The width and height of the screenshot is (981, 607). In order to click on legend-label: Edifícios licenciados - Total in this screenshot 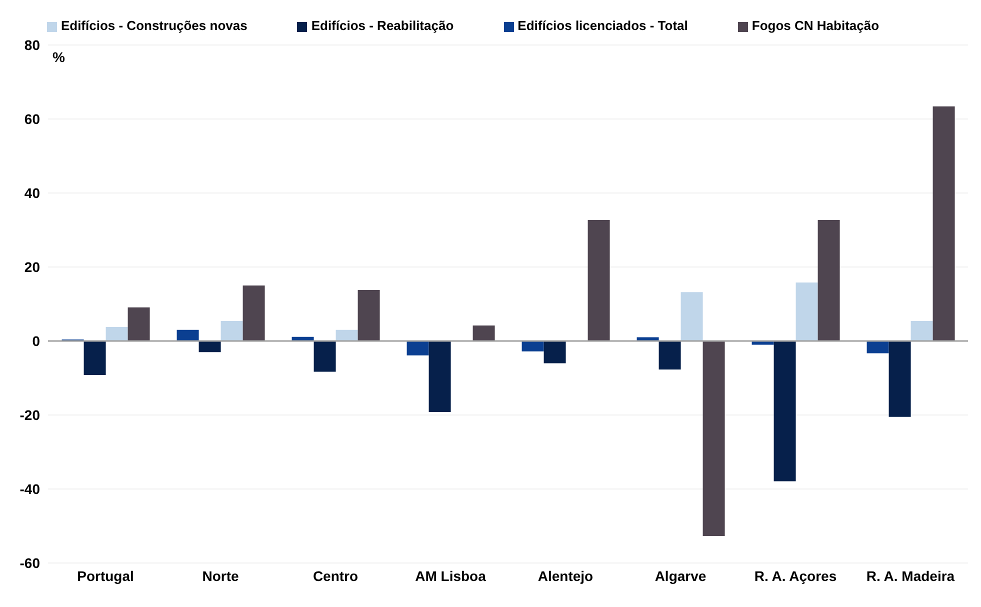, I will do `click(603, 25)`.